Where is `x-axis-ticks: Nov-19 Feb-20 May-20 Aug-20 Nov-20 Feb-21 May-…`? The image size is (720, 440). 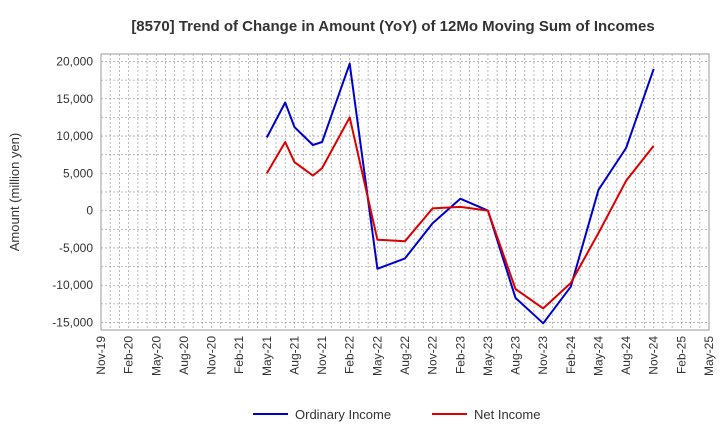
x-axis-ticks: Nov-19 Feb-20 May-20 Aug-20 Nov-20 Feb-21 May-… is located at coordinates (405, 356).